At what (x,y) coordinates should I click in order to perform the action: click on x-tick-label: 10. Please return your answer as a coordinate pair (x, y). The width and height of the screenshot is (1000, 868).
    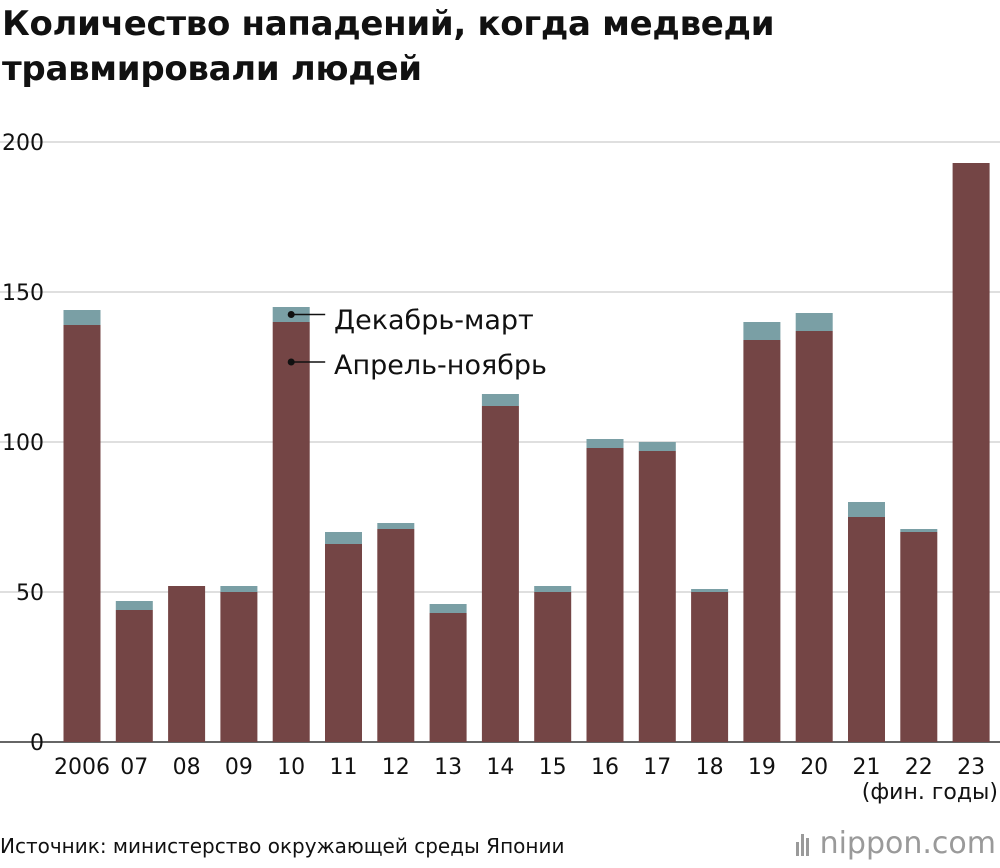
    Looking at the image, I should click on (291, 767).